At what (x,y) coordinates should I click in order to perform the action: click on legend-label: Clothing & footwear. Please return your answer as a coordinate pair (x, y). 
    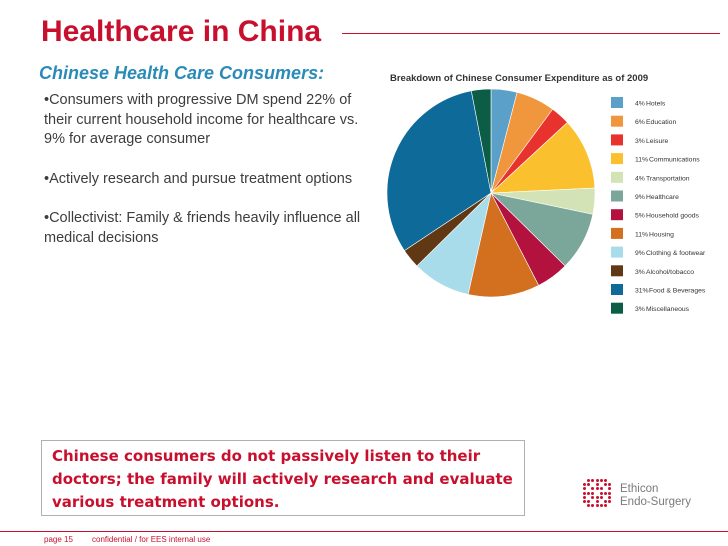
    Looking at the image, I should click on (676, 253).